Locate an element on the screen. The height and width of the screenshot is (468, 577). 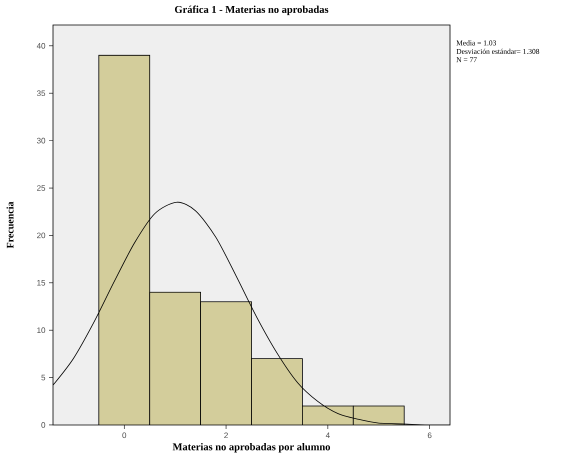
x-axis-title: Materias no aprobadas por alumno is located at coordinates (251, 447).